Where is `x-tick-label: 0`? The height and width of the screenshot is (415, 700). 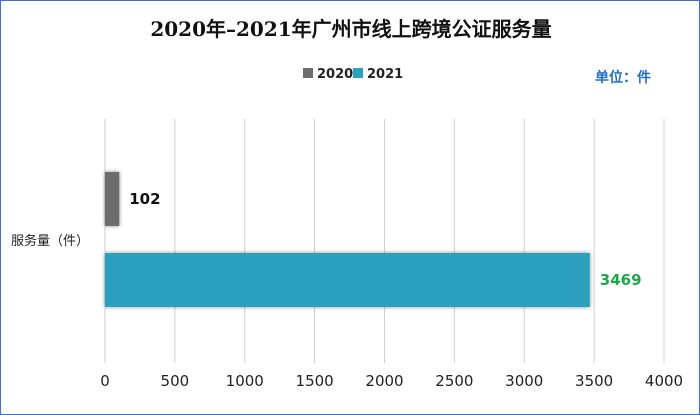 x-tick-label: 0 is located at coordinates (105, 381).